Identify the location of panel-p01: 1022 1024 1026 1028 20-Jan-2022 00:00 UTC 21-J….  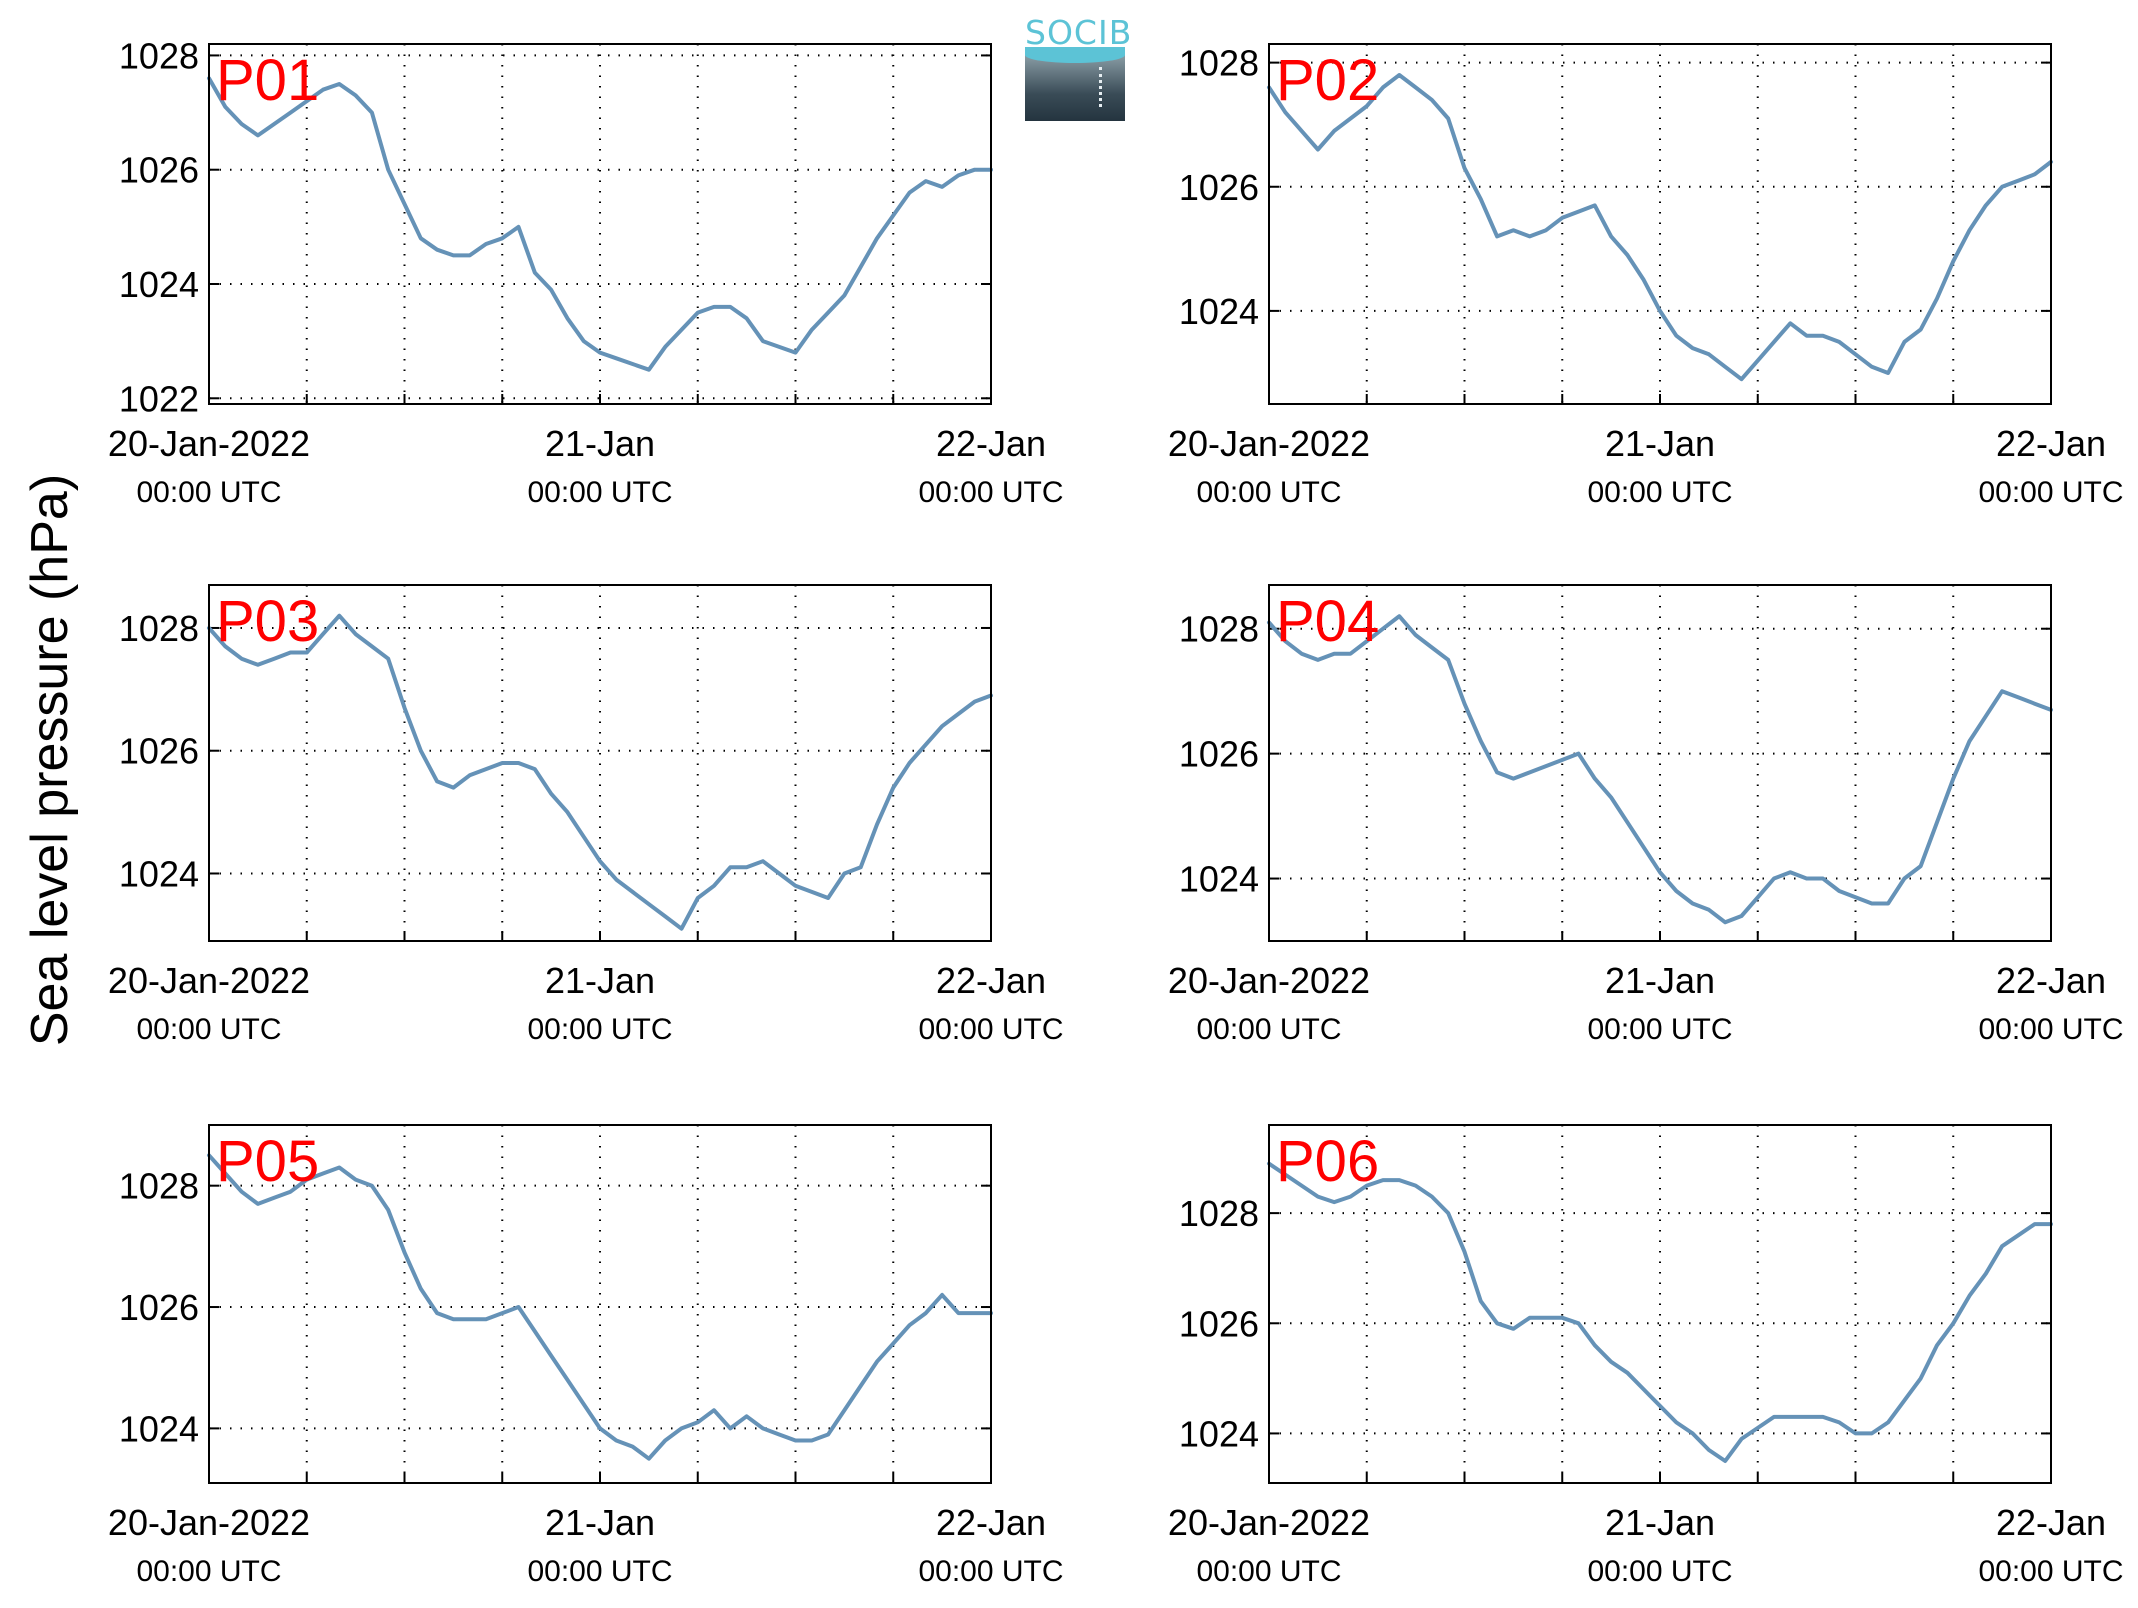
(586, 272).